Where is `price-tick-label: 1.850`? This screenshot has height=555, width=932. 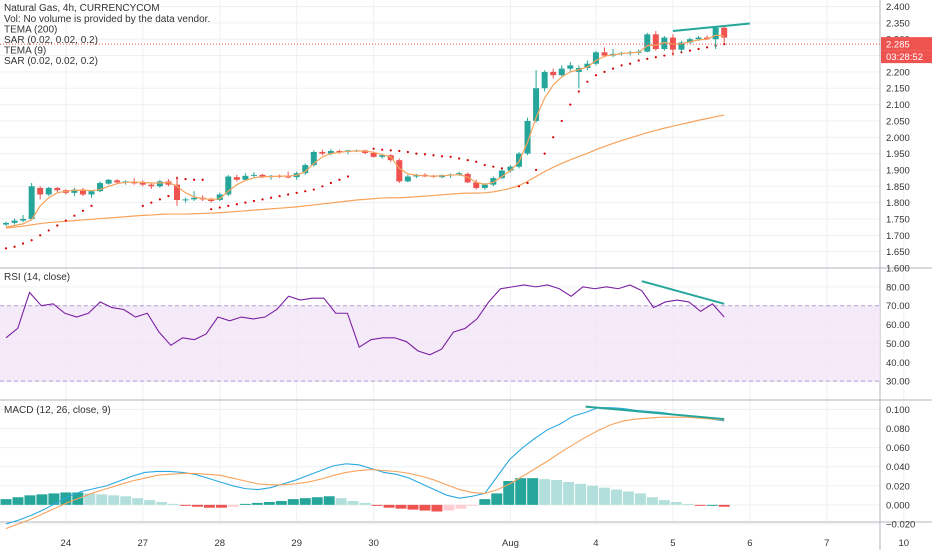 price-tick-label: 1.850 is located at coordinates (898, 187).